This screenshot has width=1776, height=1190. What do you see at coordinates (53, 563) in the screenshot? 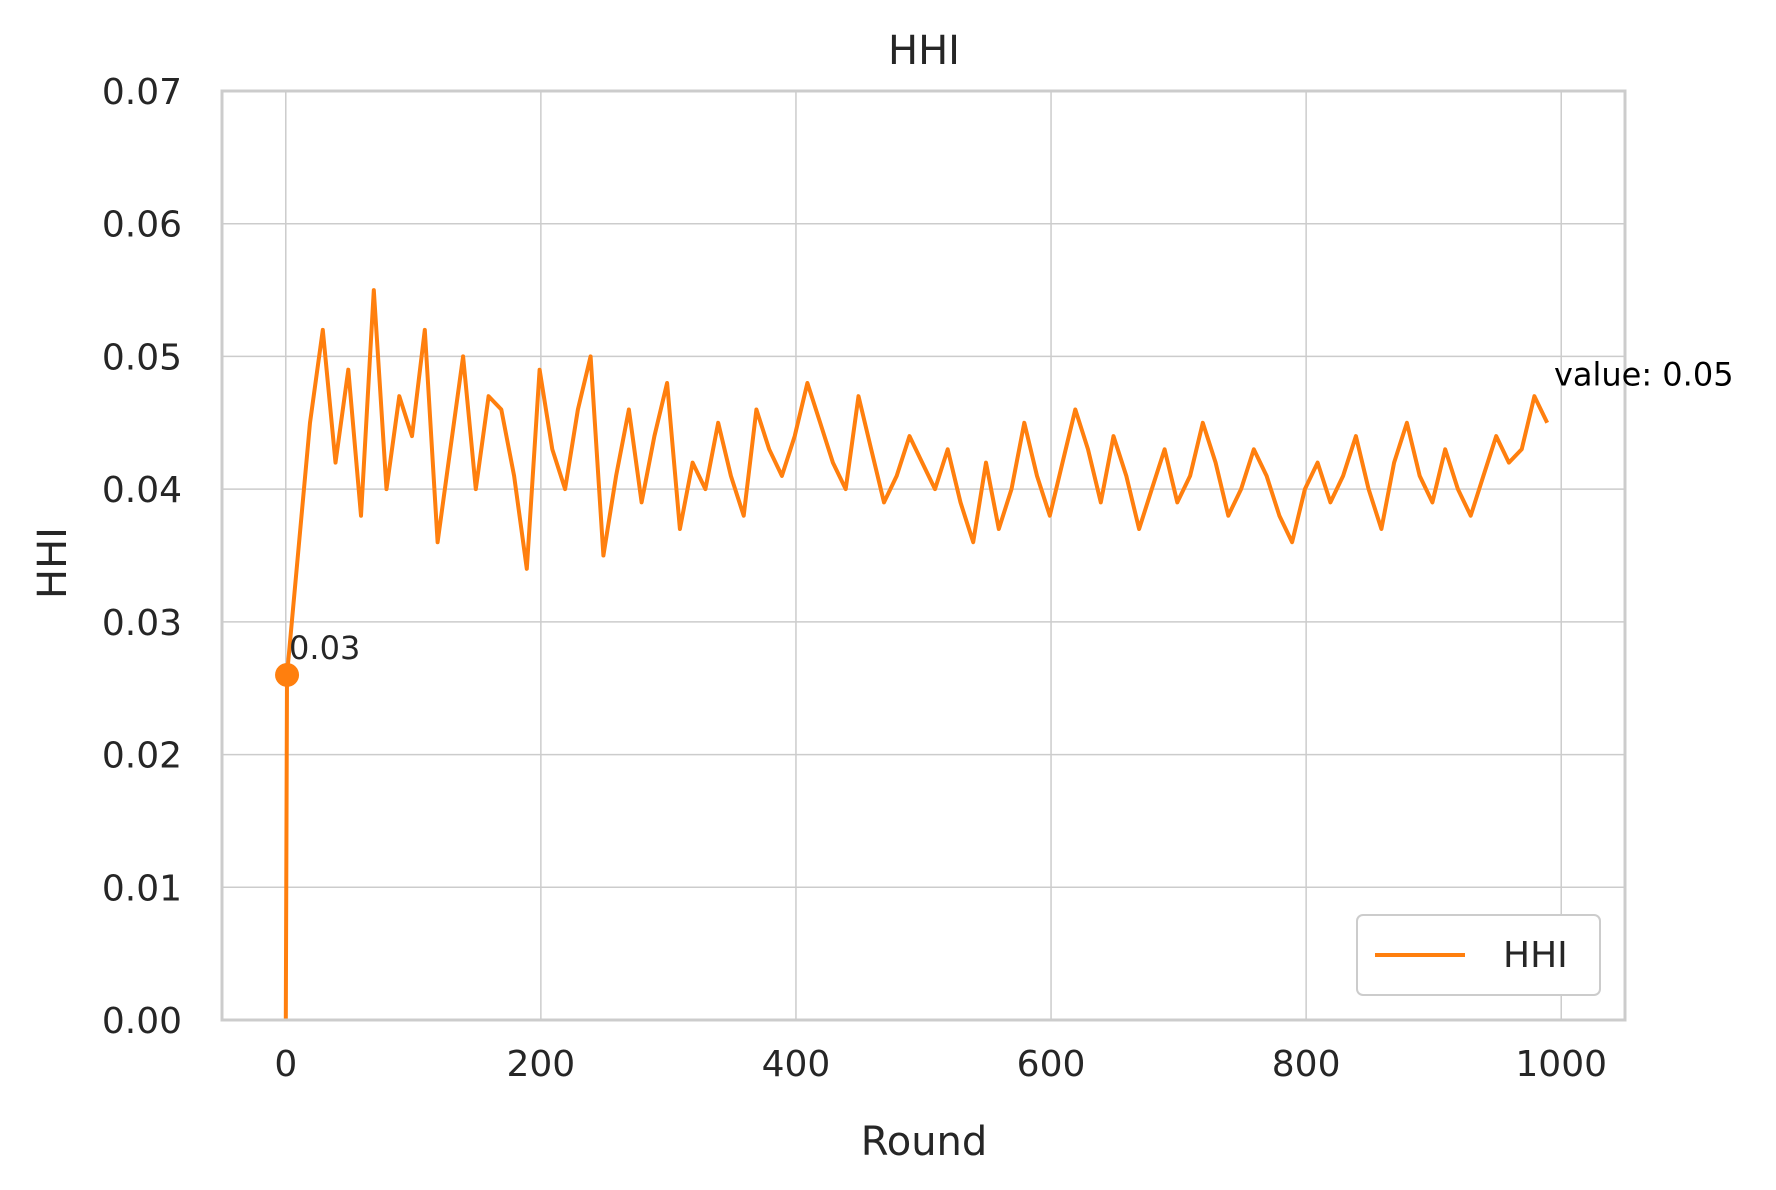
I see `y-axis-label: HHI` at bounding box center [53, 563].